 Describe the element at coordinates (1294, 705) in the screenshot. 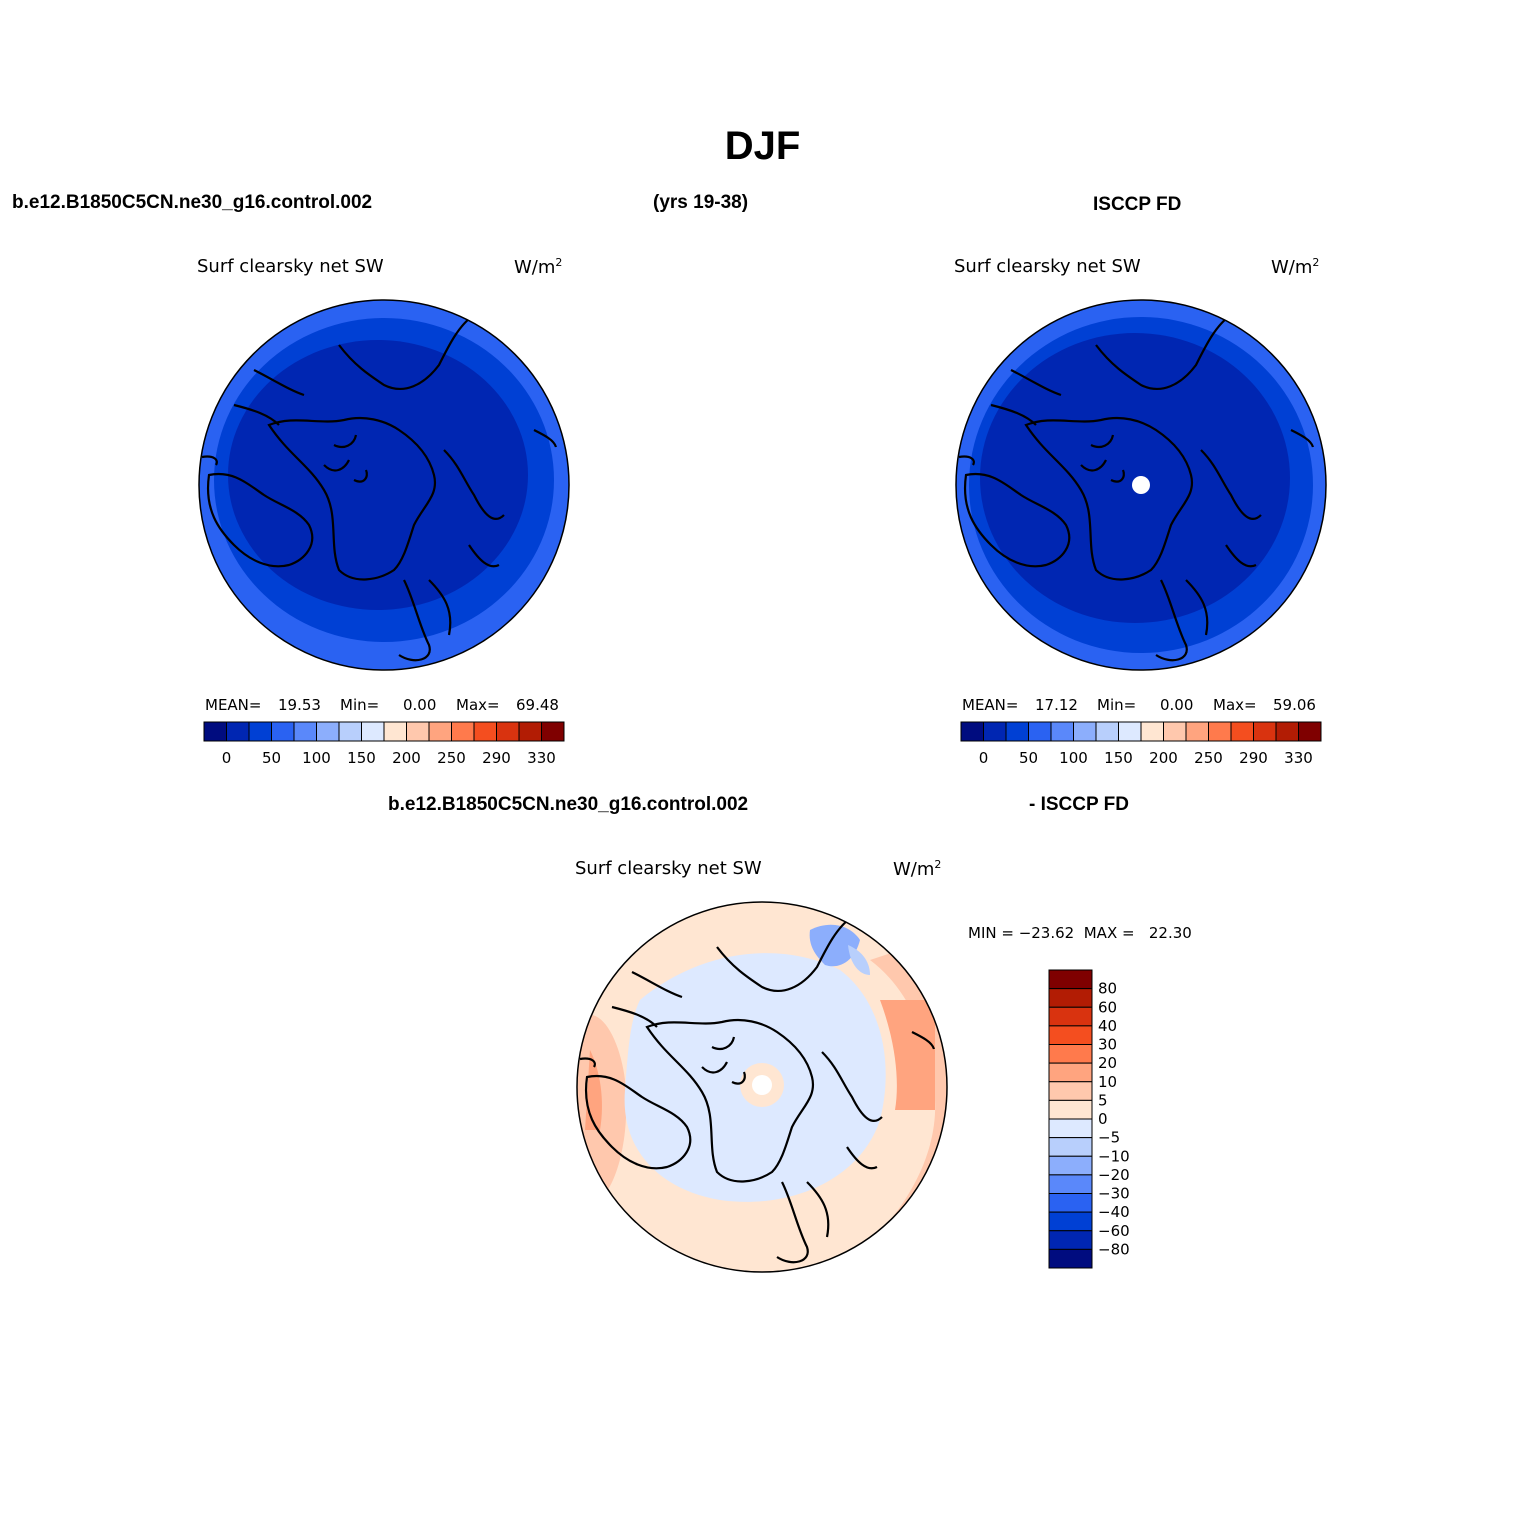

I see `obs-max-value: 59.06` at that location.